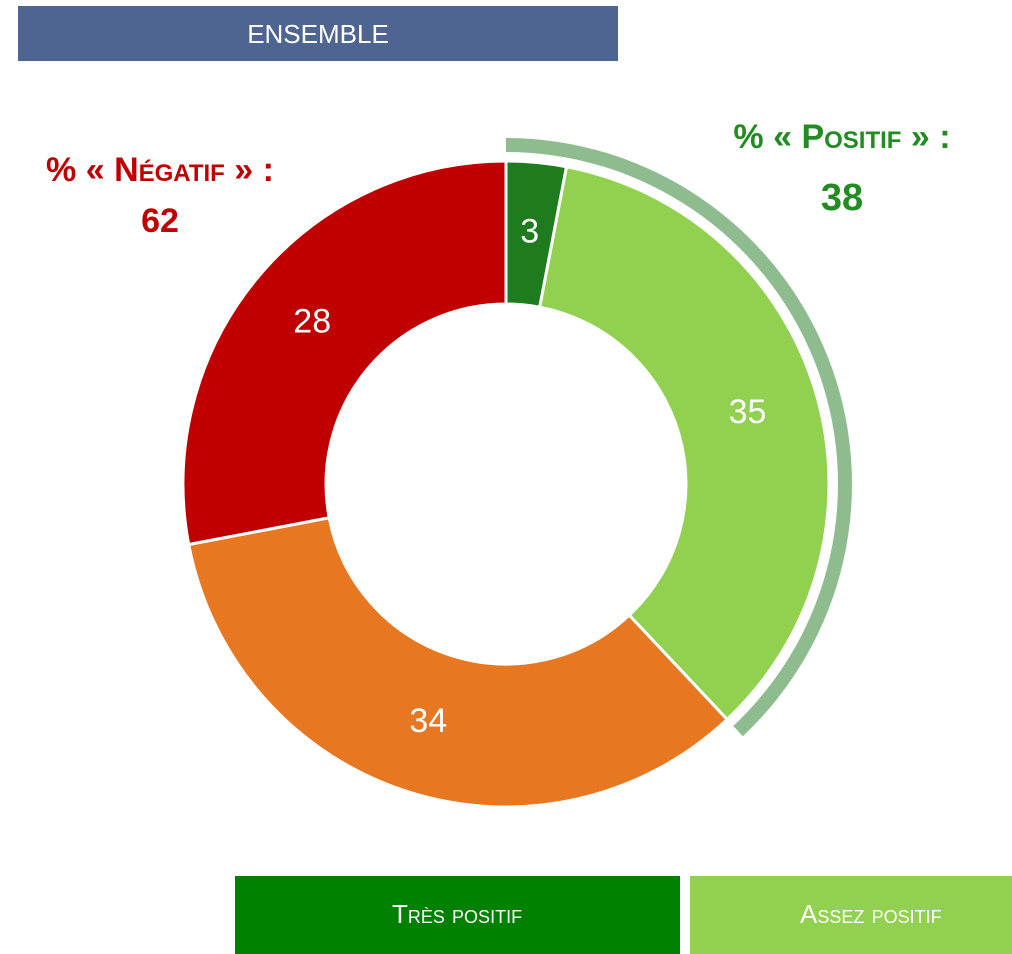 The width and height of the screenshot is (1012, 954). I want to click on legend-label: Assez positif, so click(871, 914).